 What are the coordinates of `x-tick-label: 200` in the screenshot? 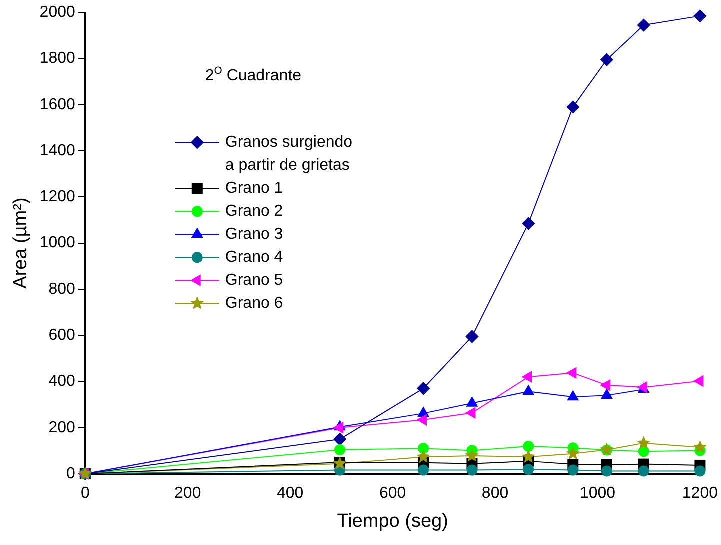 It's located at (188, 493).